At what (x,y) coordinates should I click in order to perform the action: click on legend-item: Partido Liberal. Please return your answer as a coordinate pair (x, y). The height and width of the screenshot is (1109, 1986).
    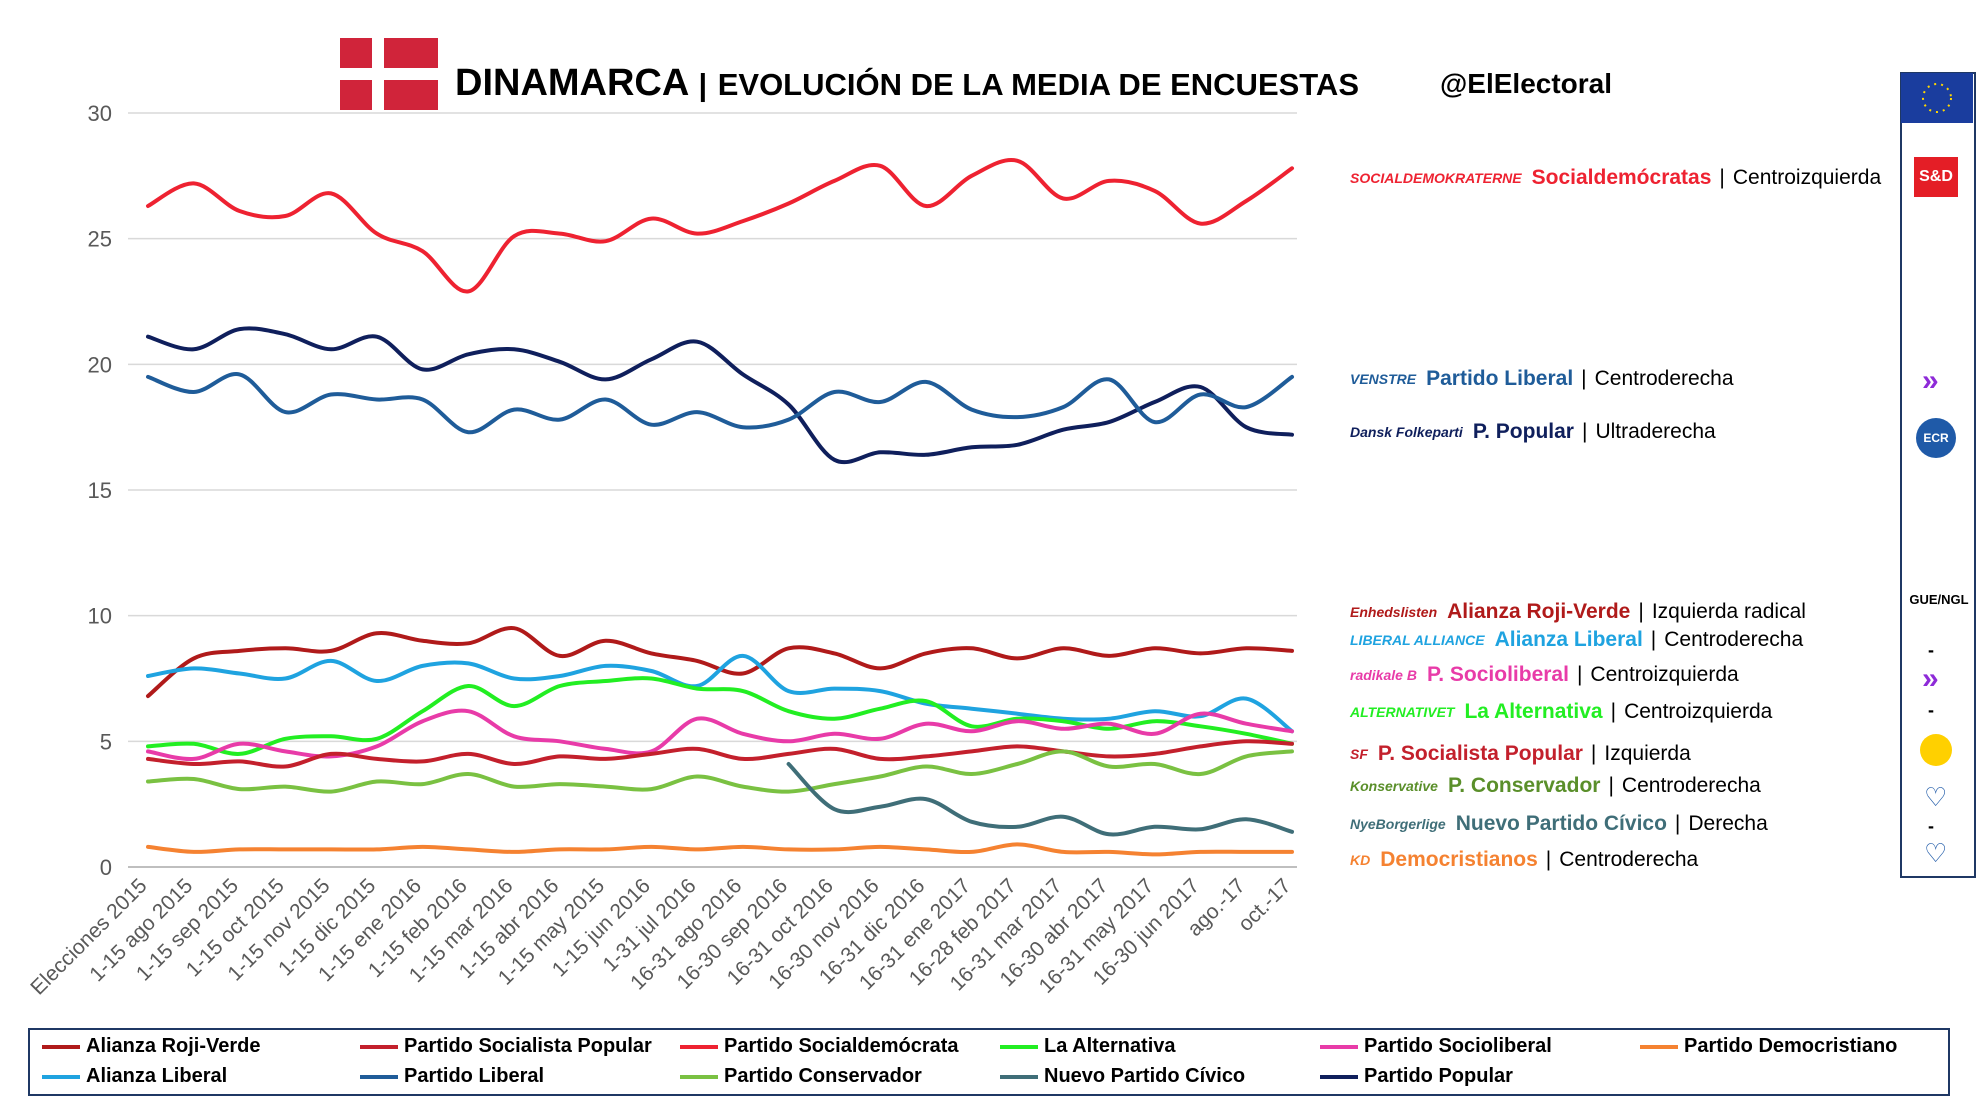
    Looking at the image, I should click on (452, 1076).